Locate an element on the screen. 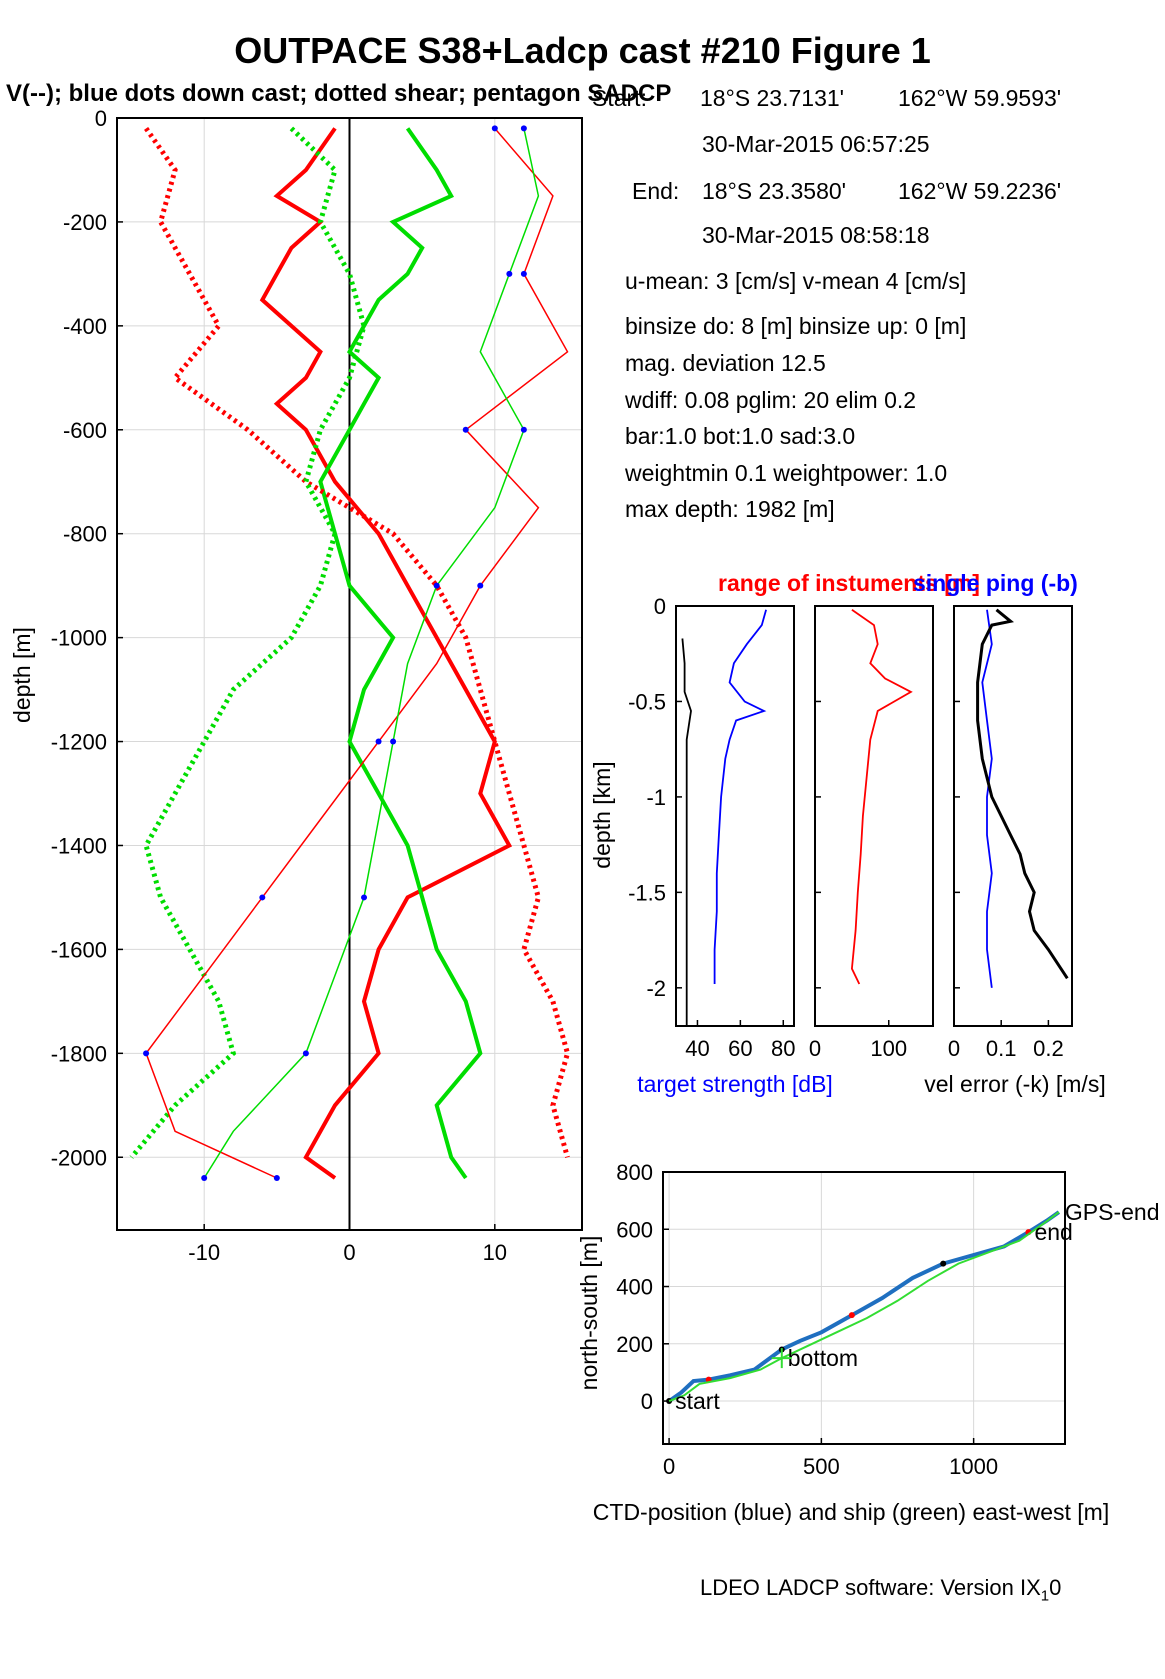 The height and width of the screenshot is (1679, 1165). y-tick-label: -1600 is located at coordinates (79, 949).